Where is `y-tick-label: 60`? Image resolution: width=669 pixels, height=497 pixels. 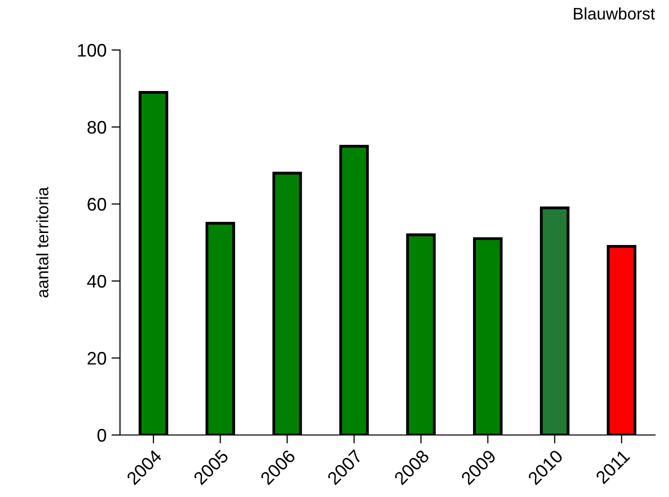 y-tick-label: 60 is located at coordinates (97, 204).